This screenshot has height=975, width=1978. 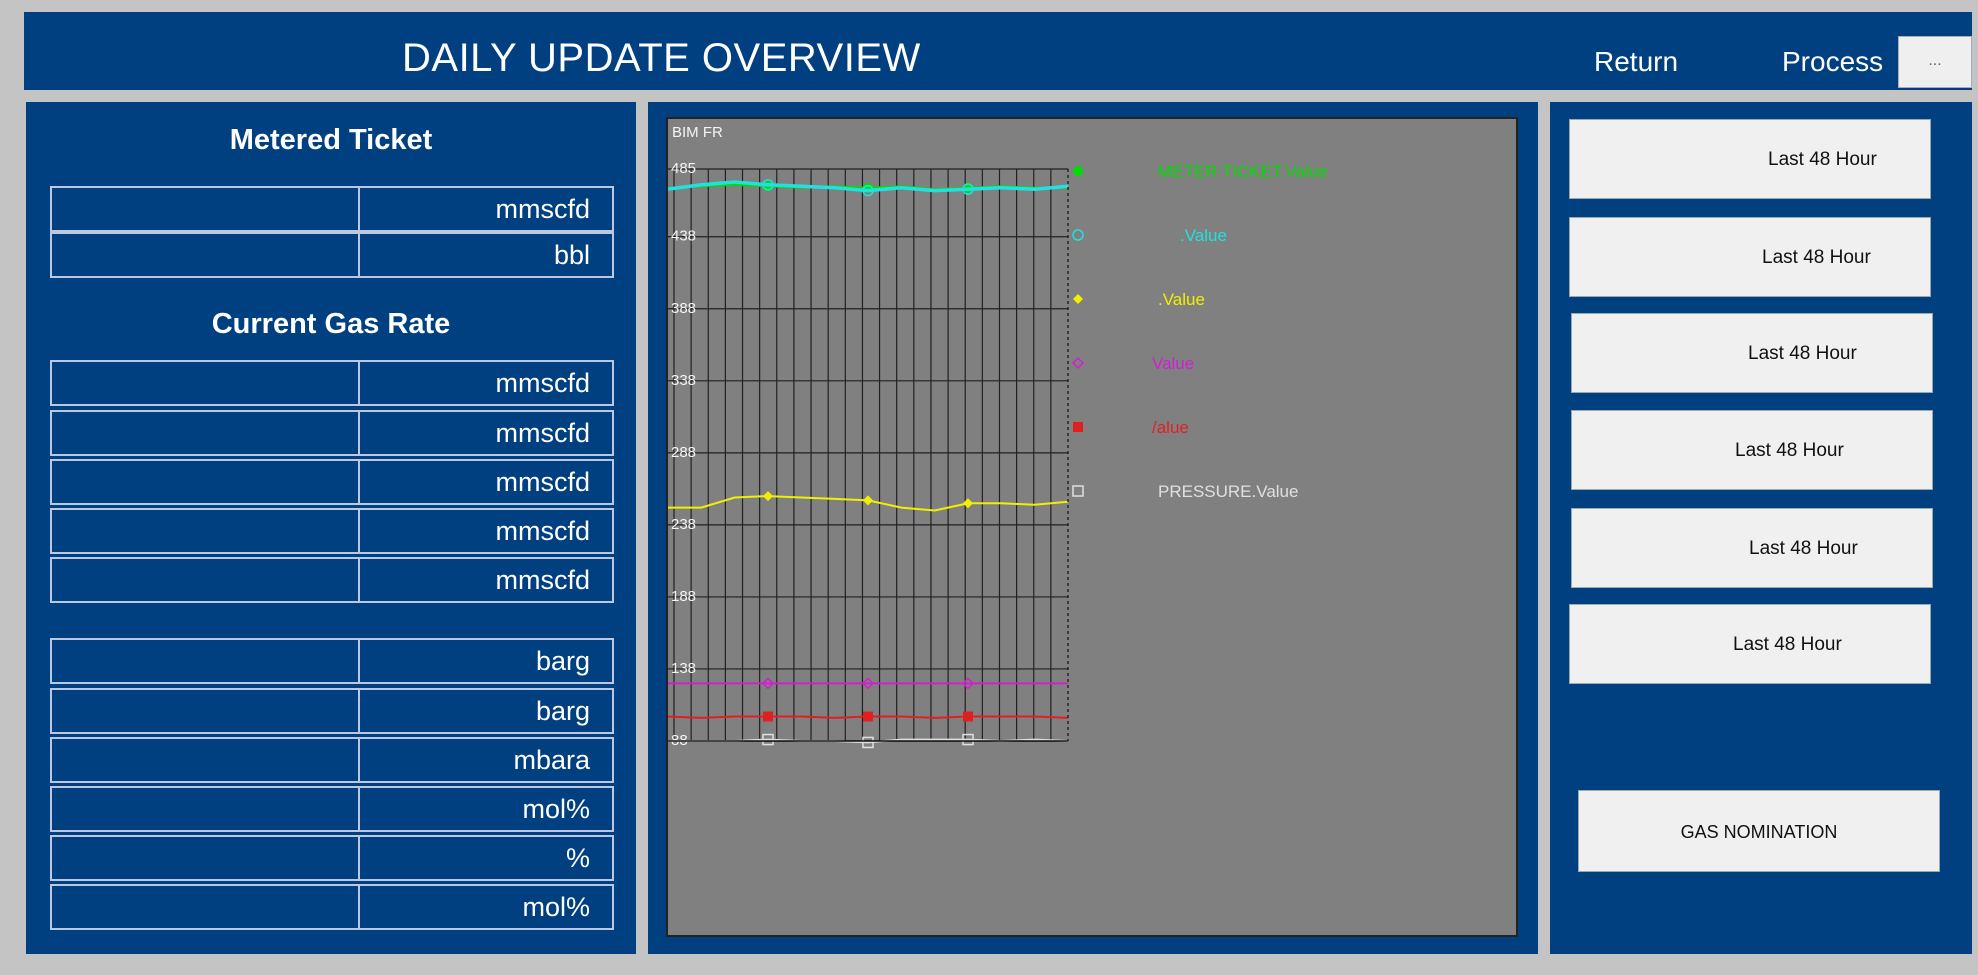 I want to click on chart-series, so click(x=868, y=464).